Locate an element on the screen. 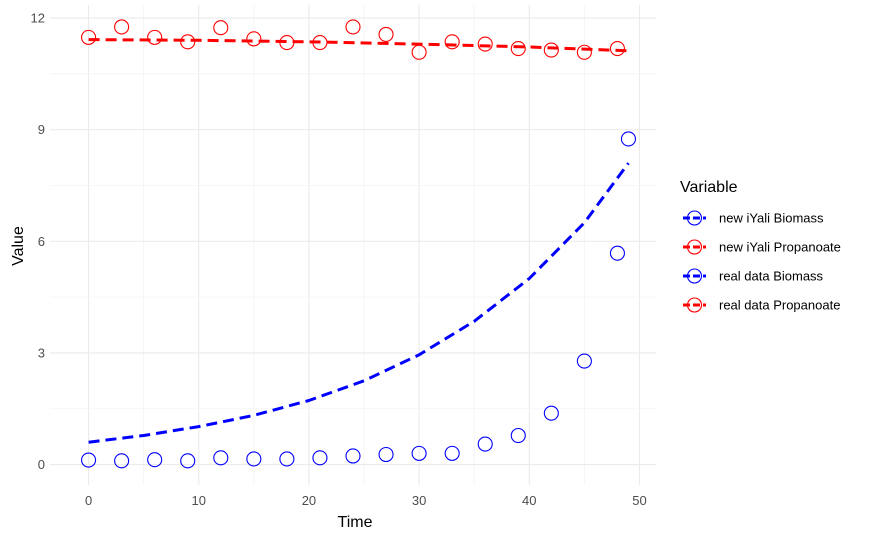  x-tick-label: 20 is located at coordinates (309, 500).